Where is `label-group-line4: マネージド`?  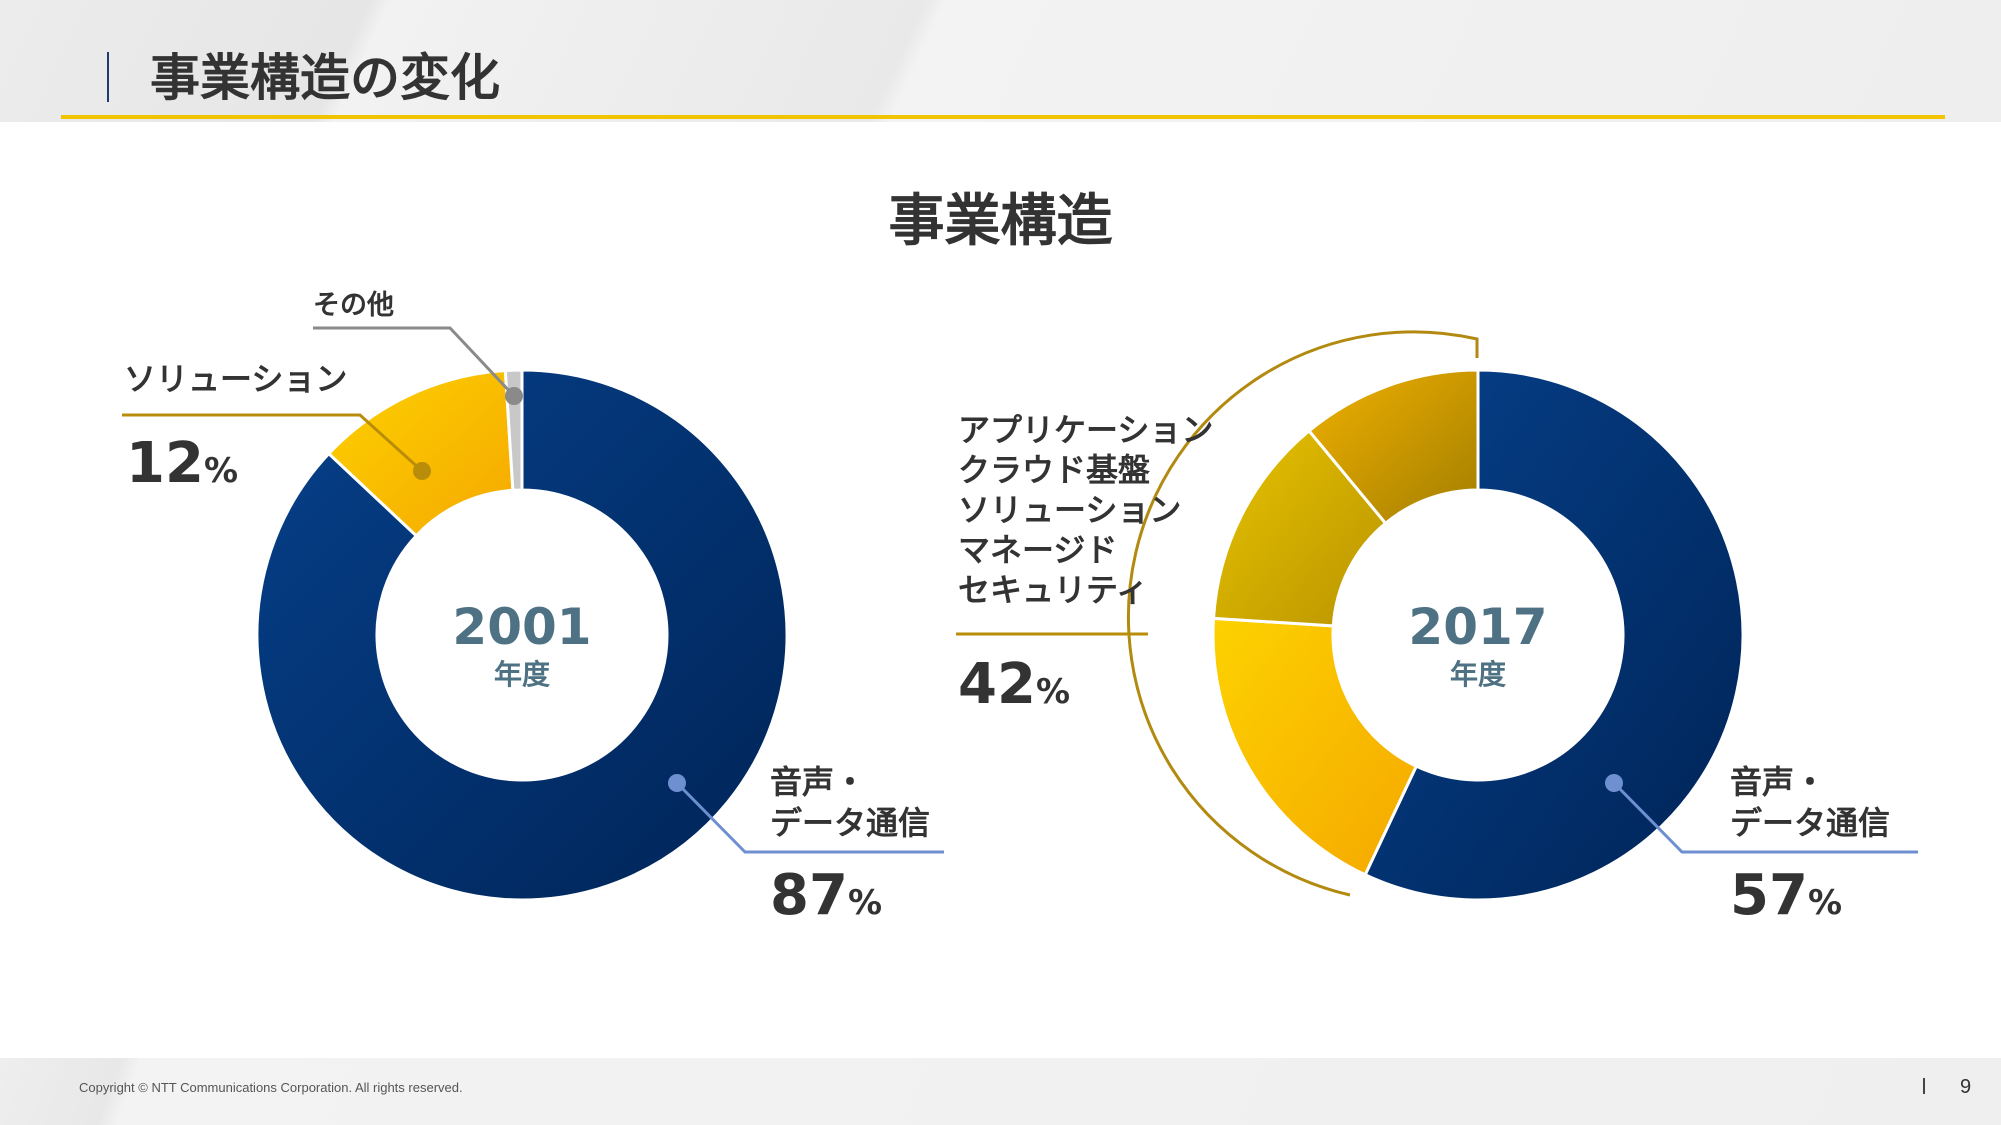
label-group-line4: マネージド is located at coordinates (1037, 550).